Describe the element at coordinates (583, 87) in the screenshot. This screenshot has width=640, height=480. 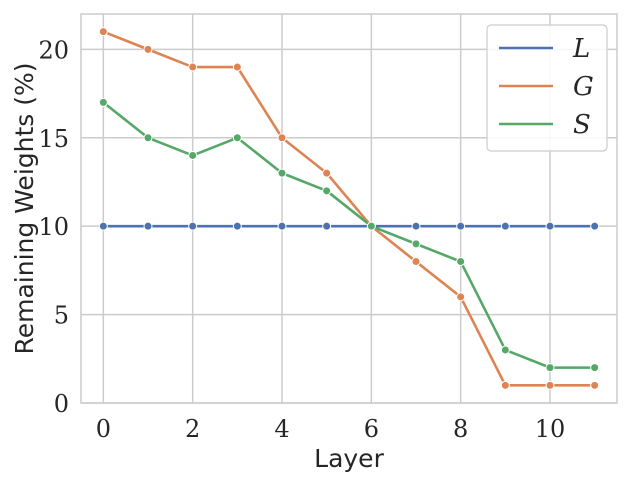
I see `legend-label-G: G` at that location.